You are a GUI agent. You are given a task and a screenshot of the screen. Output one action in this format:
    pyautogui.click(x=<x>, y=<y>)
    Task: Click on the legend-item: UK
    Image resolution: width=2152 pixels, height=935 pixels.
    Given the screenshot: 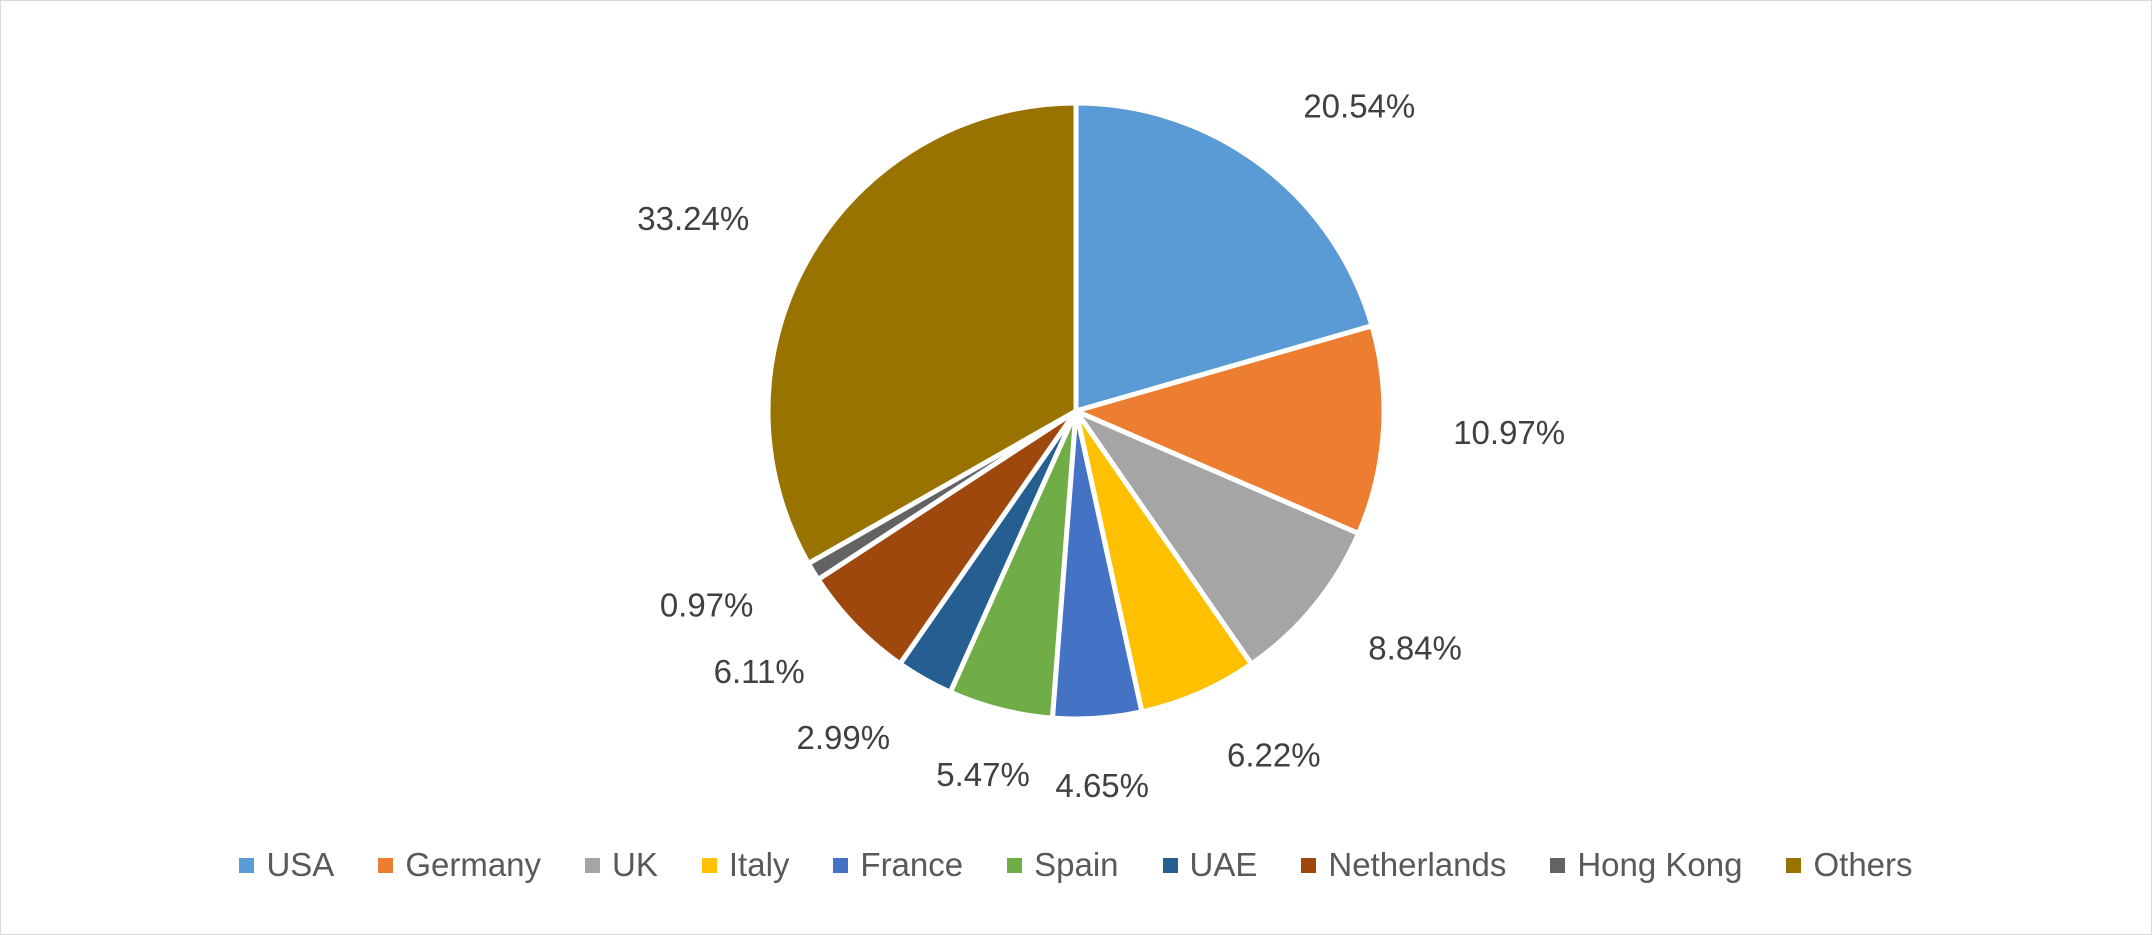 What is the action you would take?
    pyautogui.click(x=621, y=865)
    